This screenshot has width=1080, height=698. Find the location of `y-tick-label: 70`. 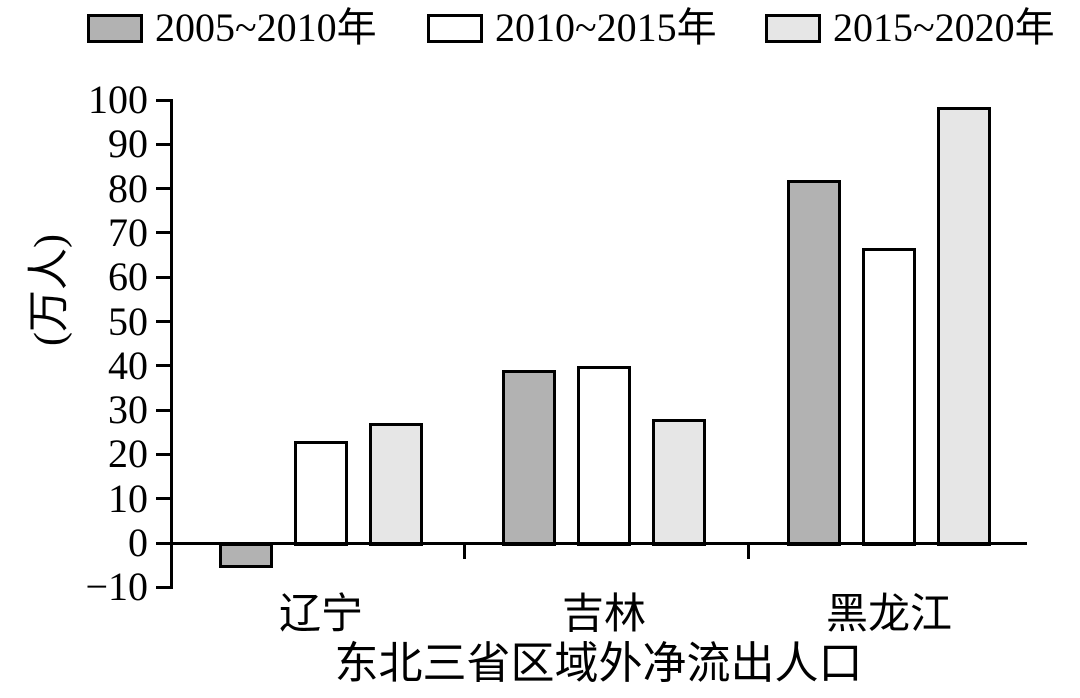

y-tick-label: 70 is located at coordinates (128, 232).